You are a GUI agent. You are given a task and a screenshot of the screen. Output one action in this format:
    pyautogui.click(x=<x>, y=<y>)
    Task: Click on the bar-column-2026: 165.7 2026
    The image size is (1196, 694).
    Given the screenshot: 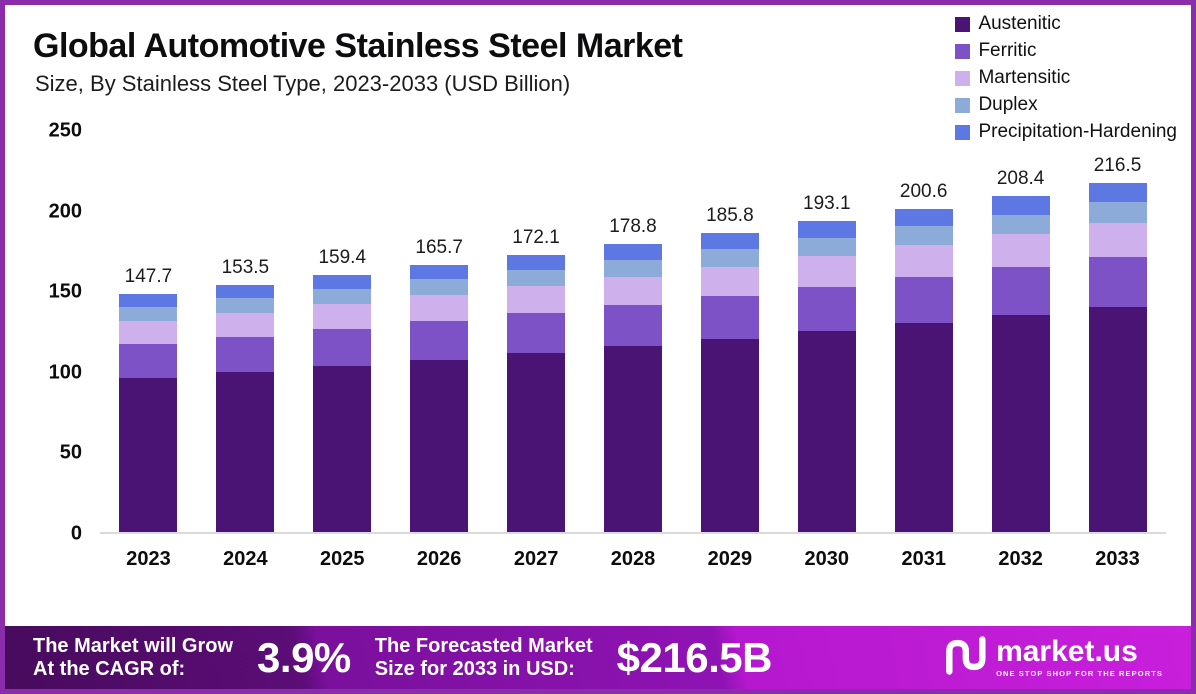 What is the action you would take?
    pyautogui.click(x=439, y=349)
    